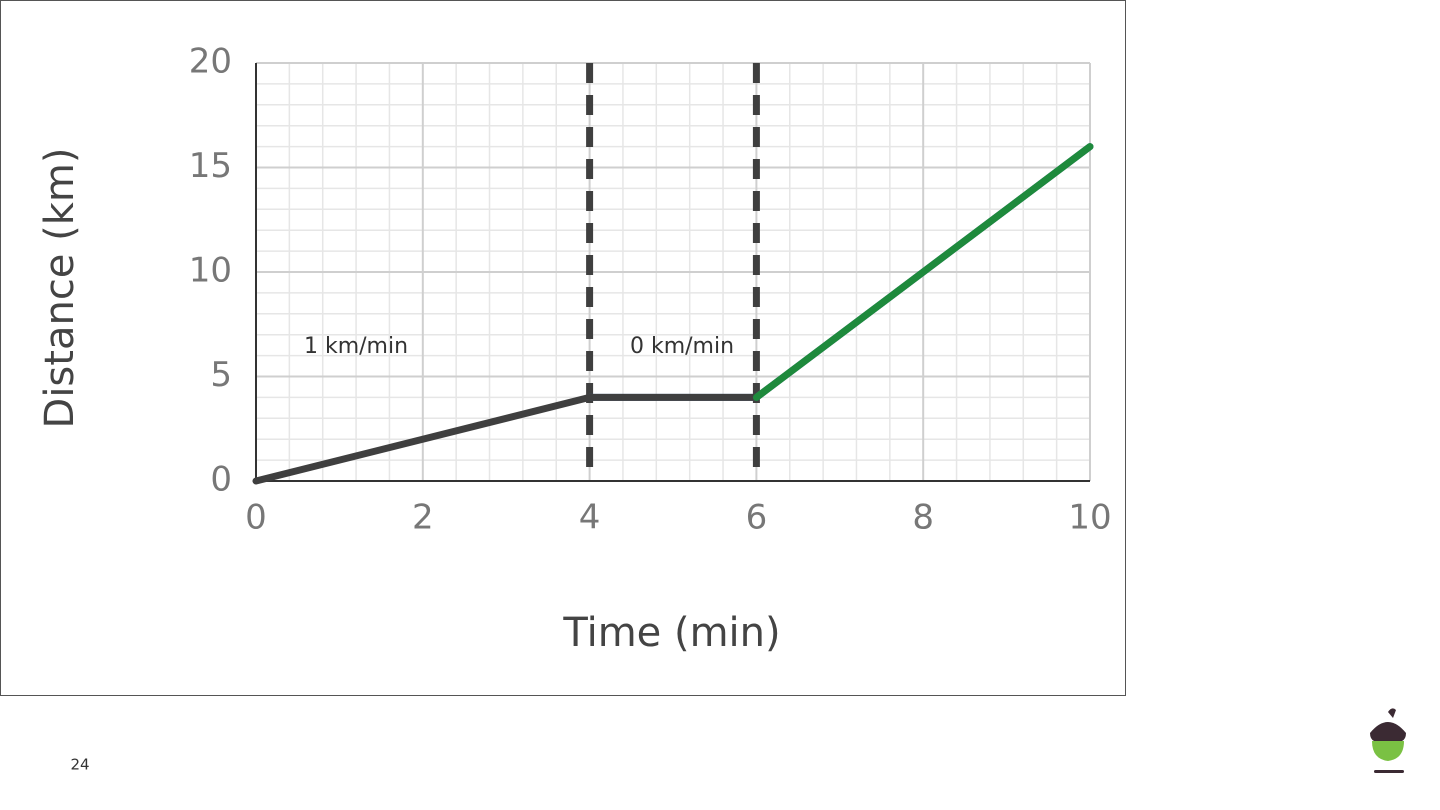 The height and width of the screenshot is (810, 1440). Describe the element at coordinates (757, 518) in the screenshot. I see `x-tick-label: 6` at that location.